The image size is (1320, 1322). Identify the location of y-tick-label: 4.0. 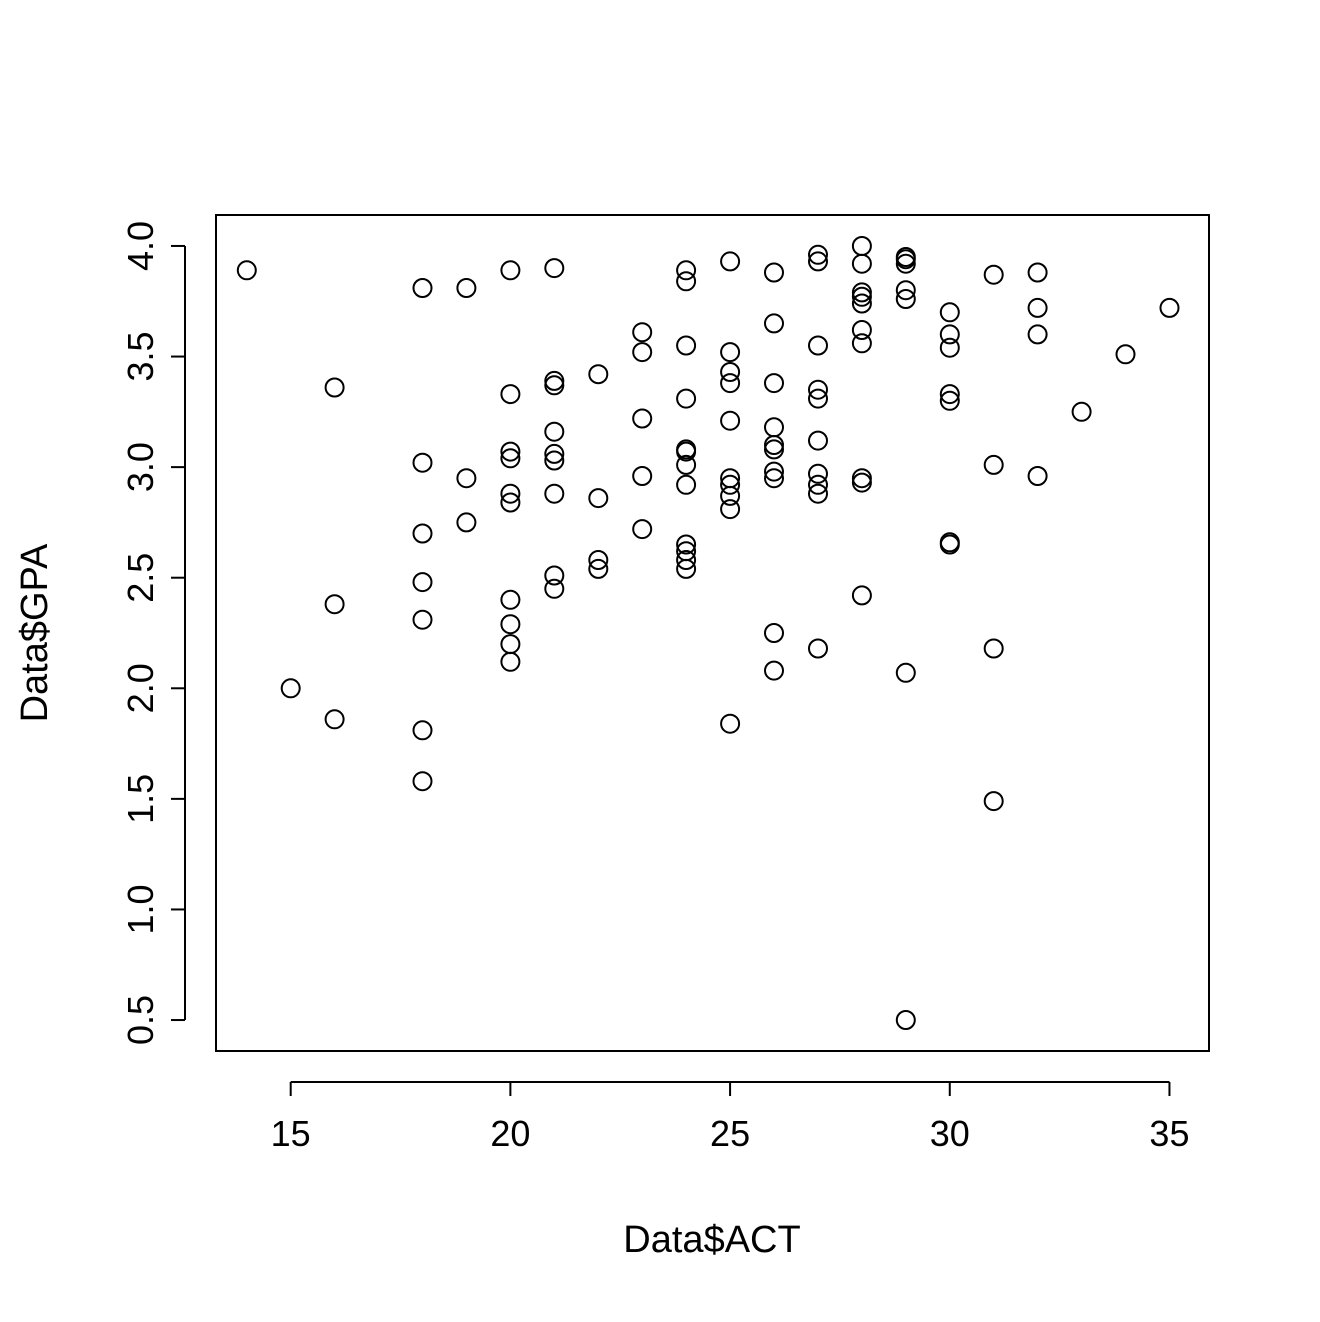
(140, 246).